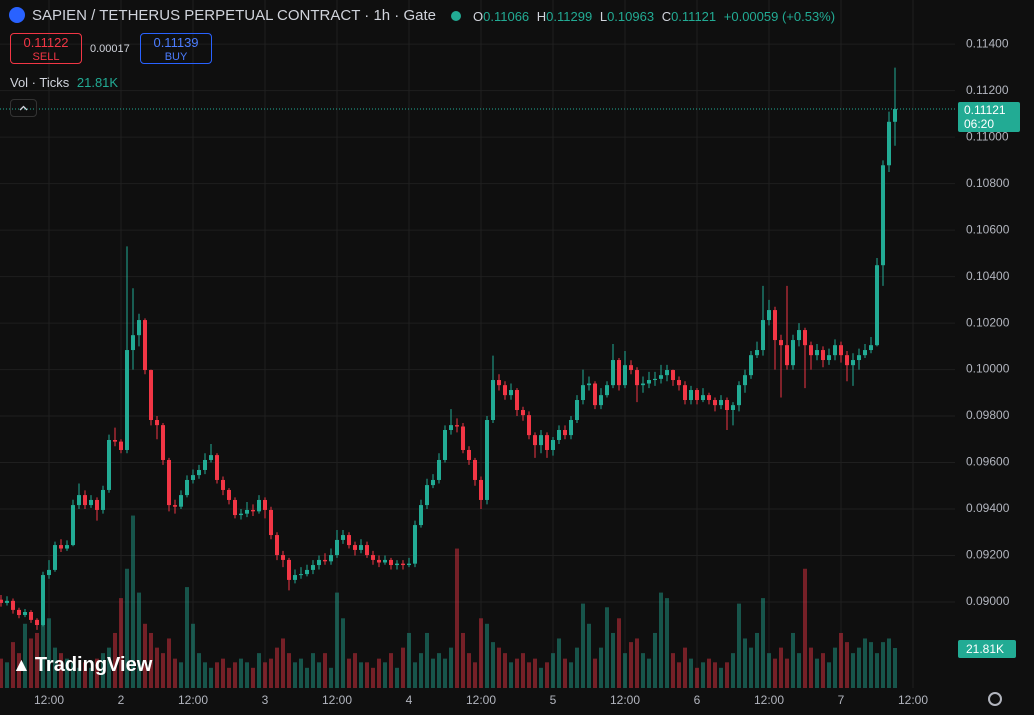  I want to click on sell-button: 0.11122 SELL, so click(46, 48).